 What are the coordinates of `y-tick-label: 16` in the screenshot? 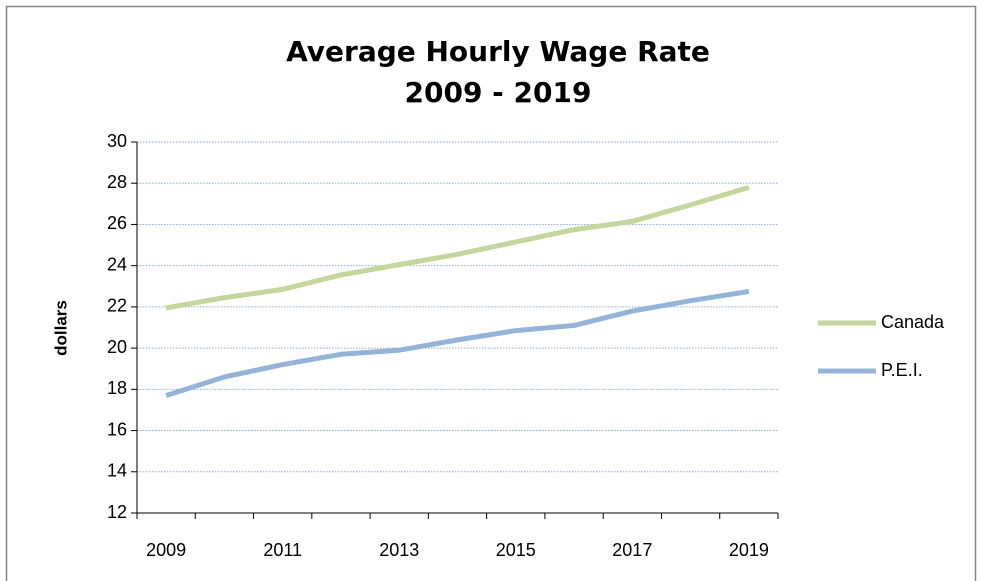 It's located at (117, 429).